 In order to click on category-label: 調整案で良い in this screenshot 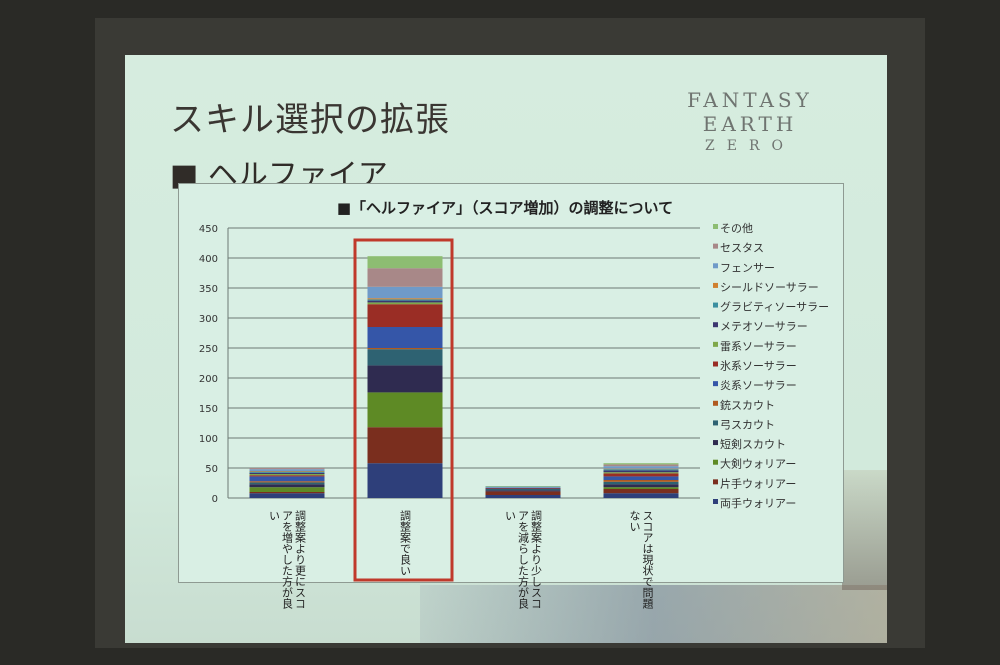, I will do `click(405, 542)`.